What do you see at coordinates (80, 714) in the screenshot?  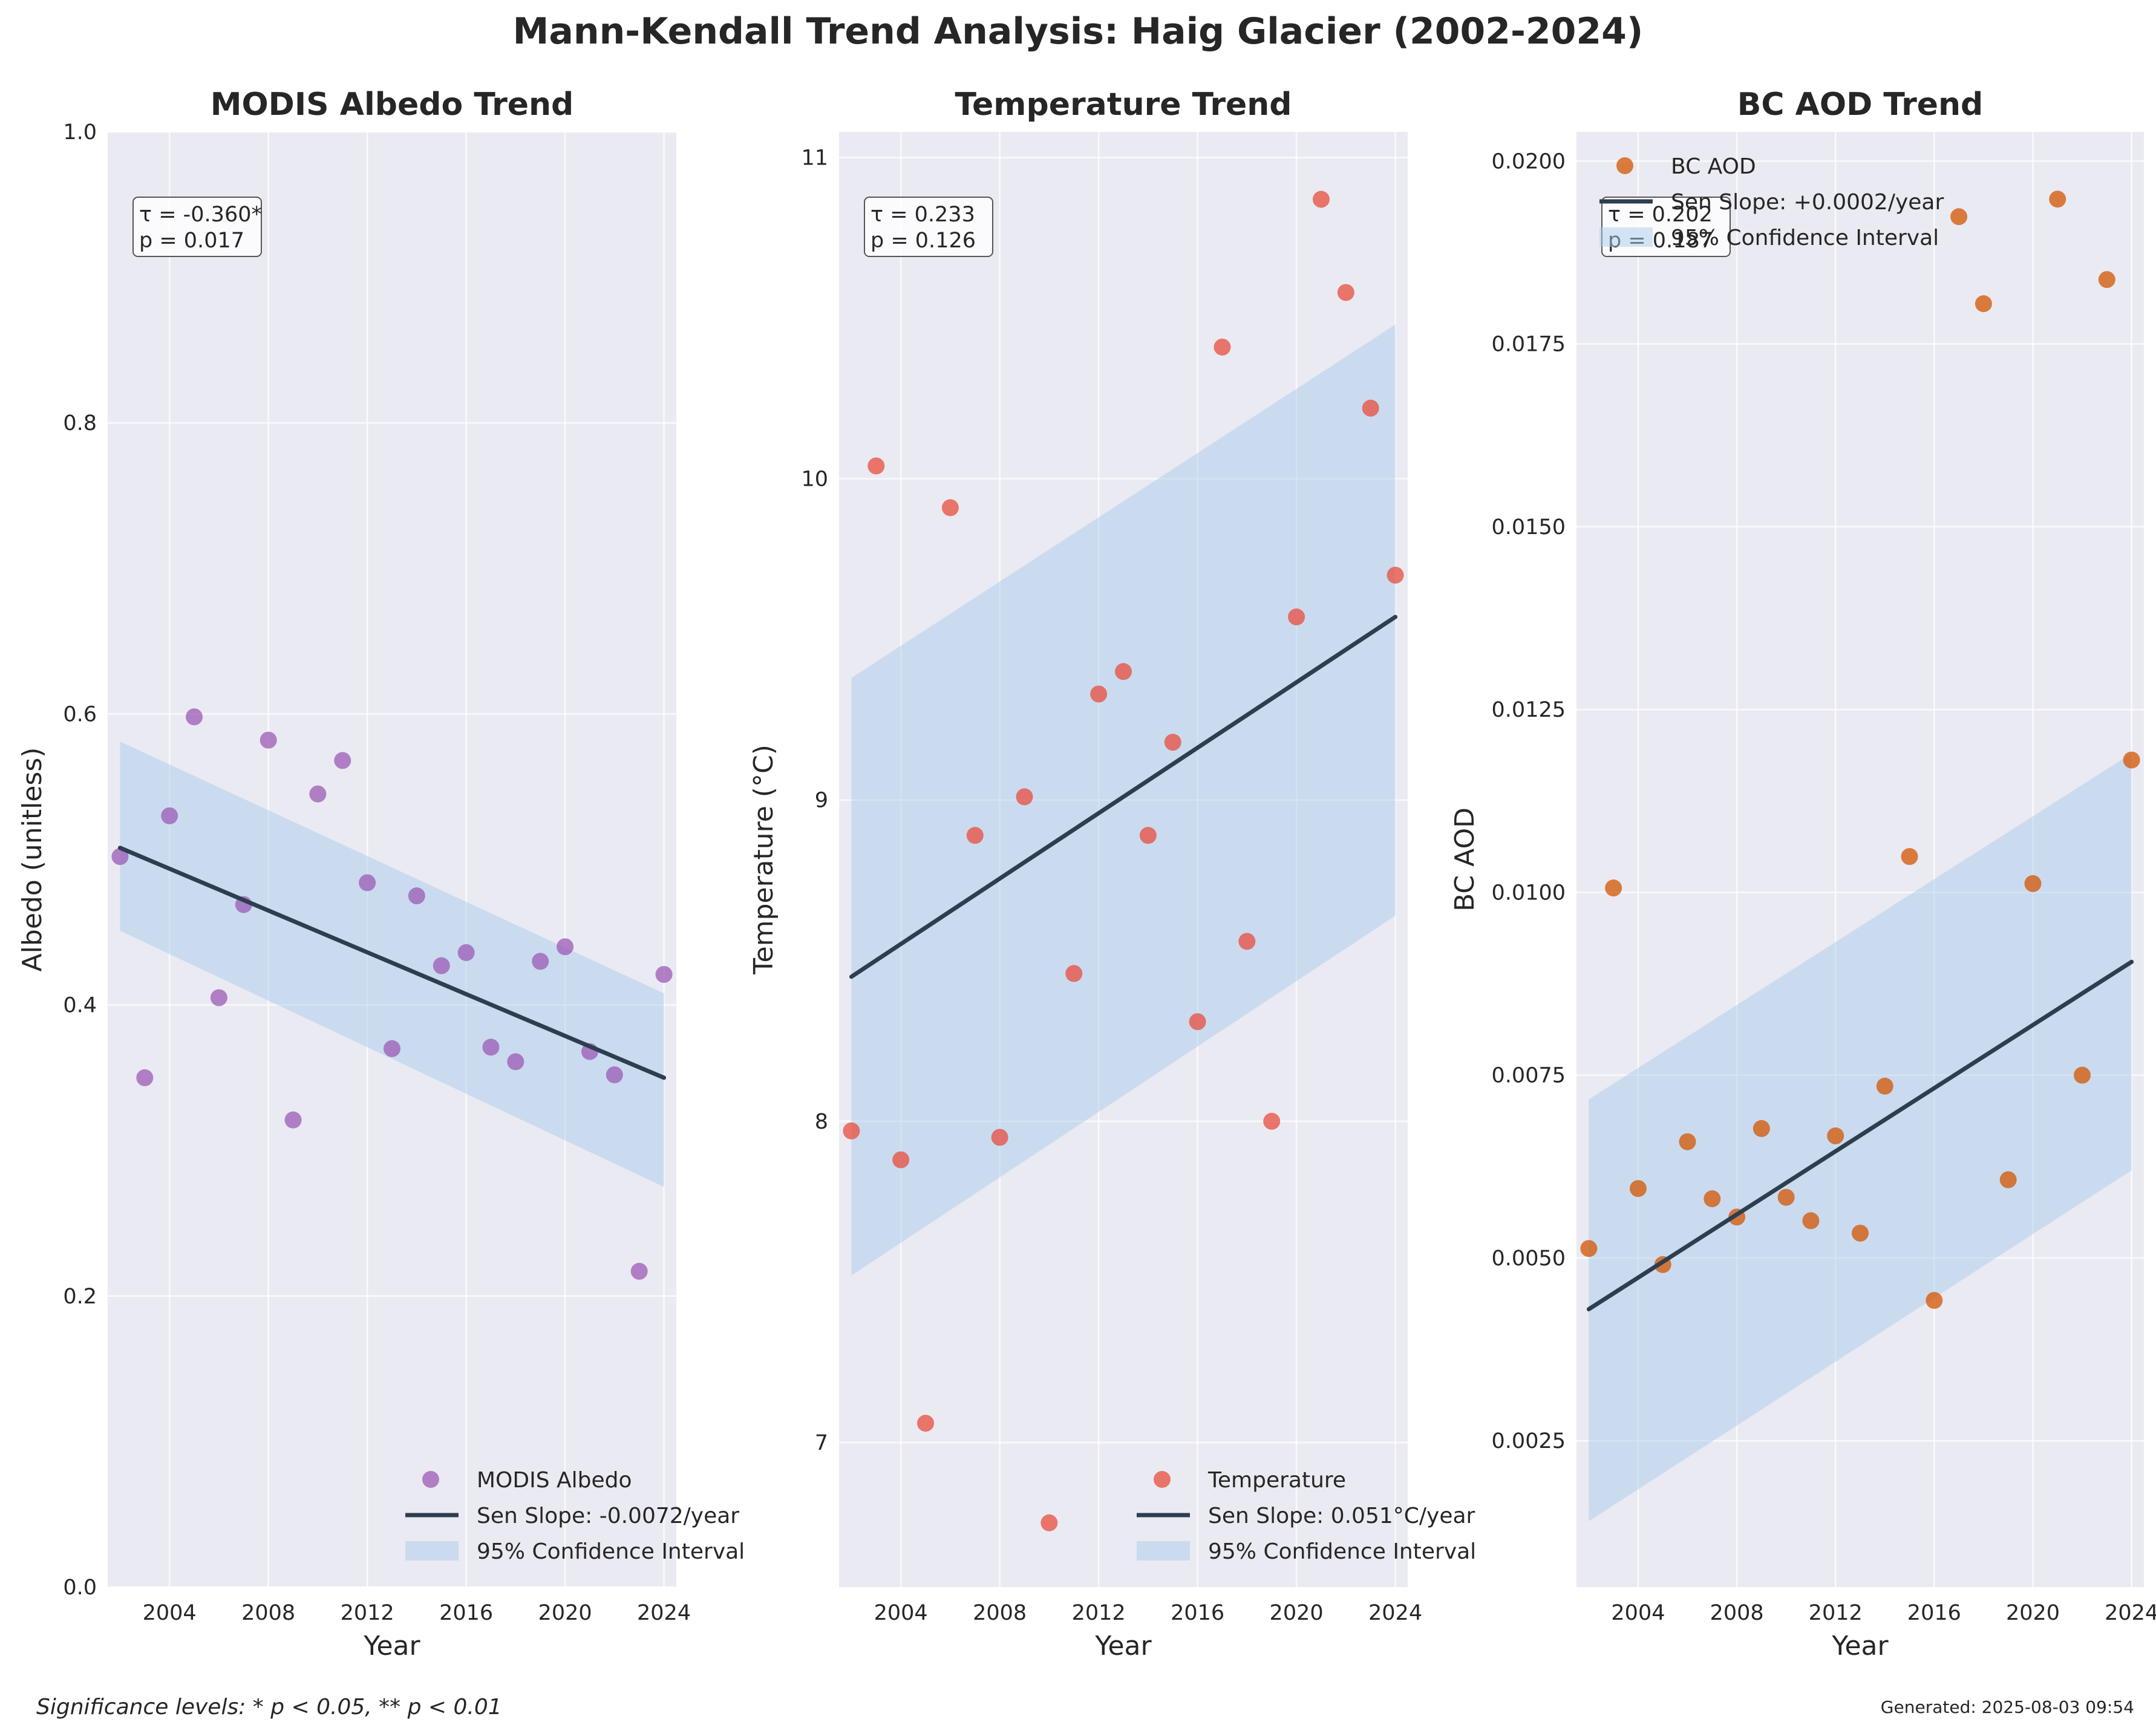 I see `y-tick-label: 0.6` at bounding box center [80, 714].